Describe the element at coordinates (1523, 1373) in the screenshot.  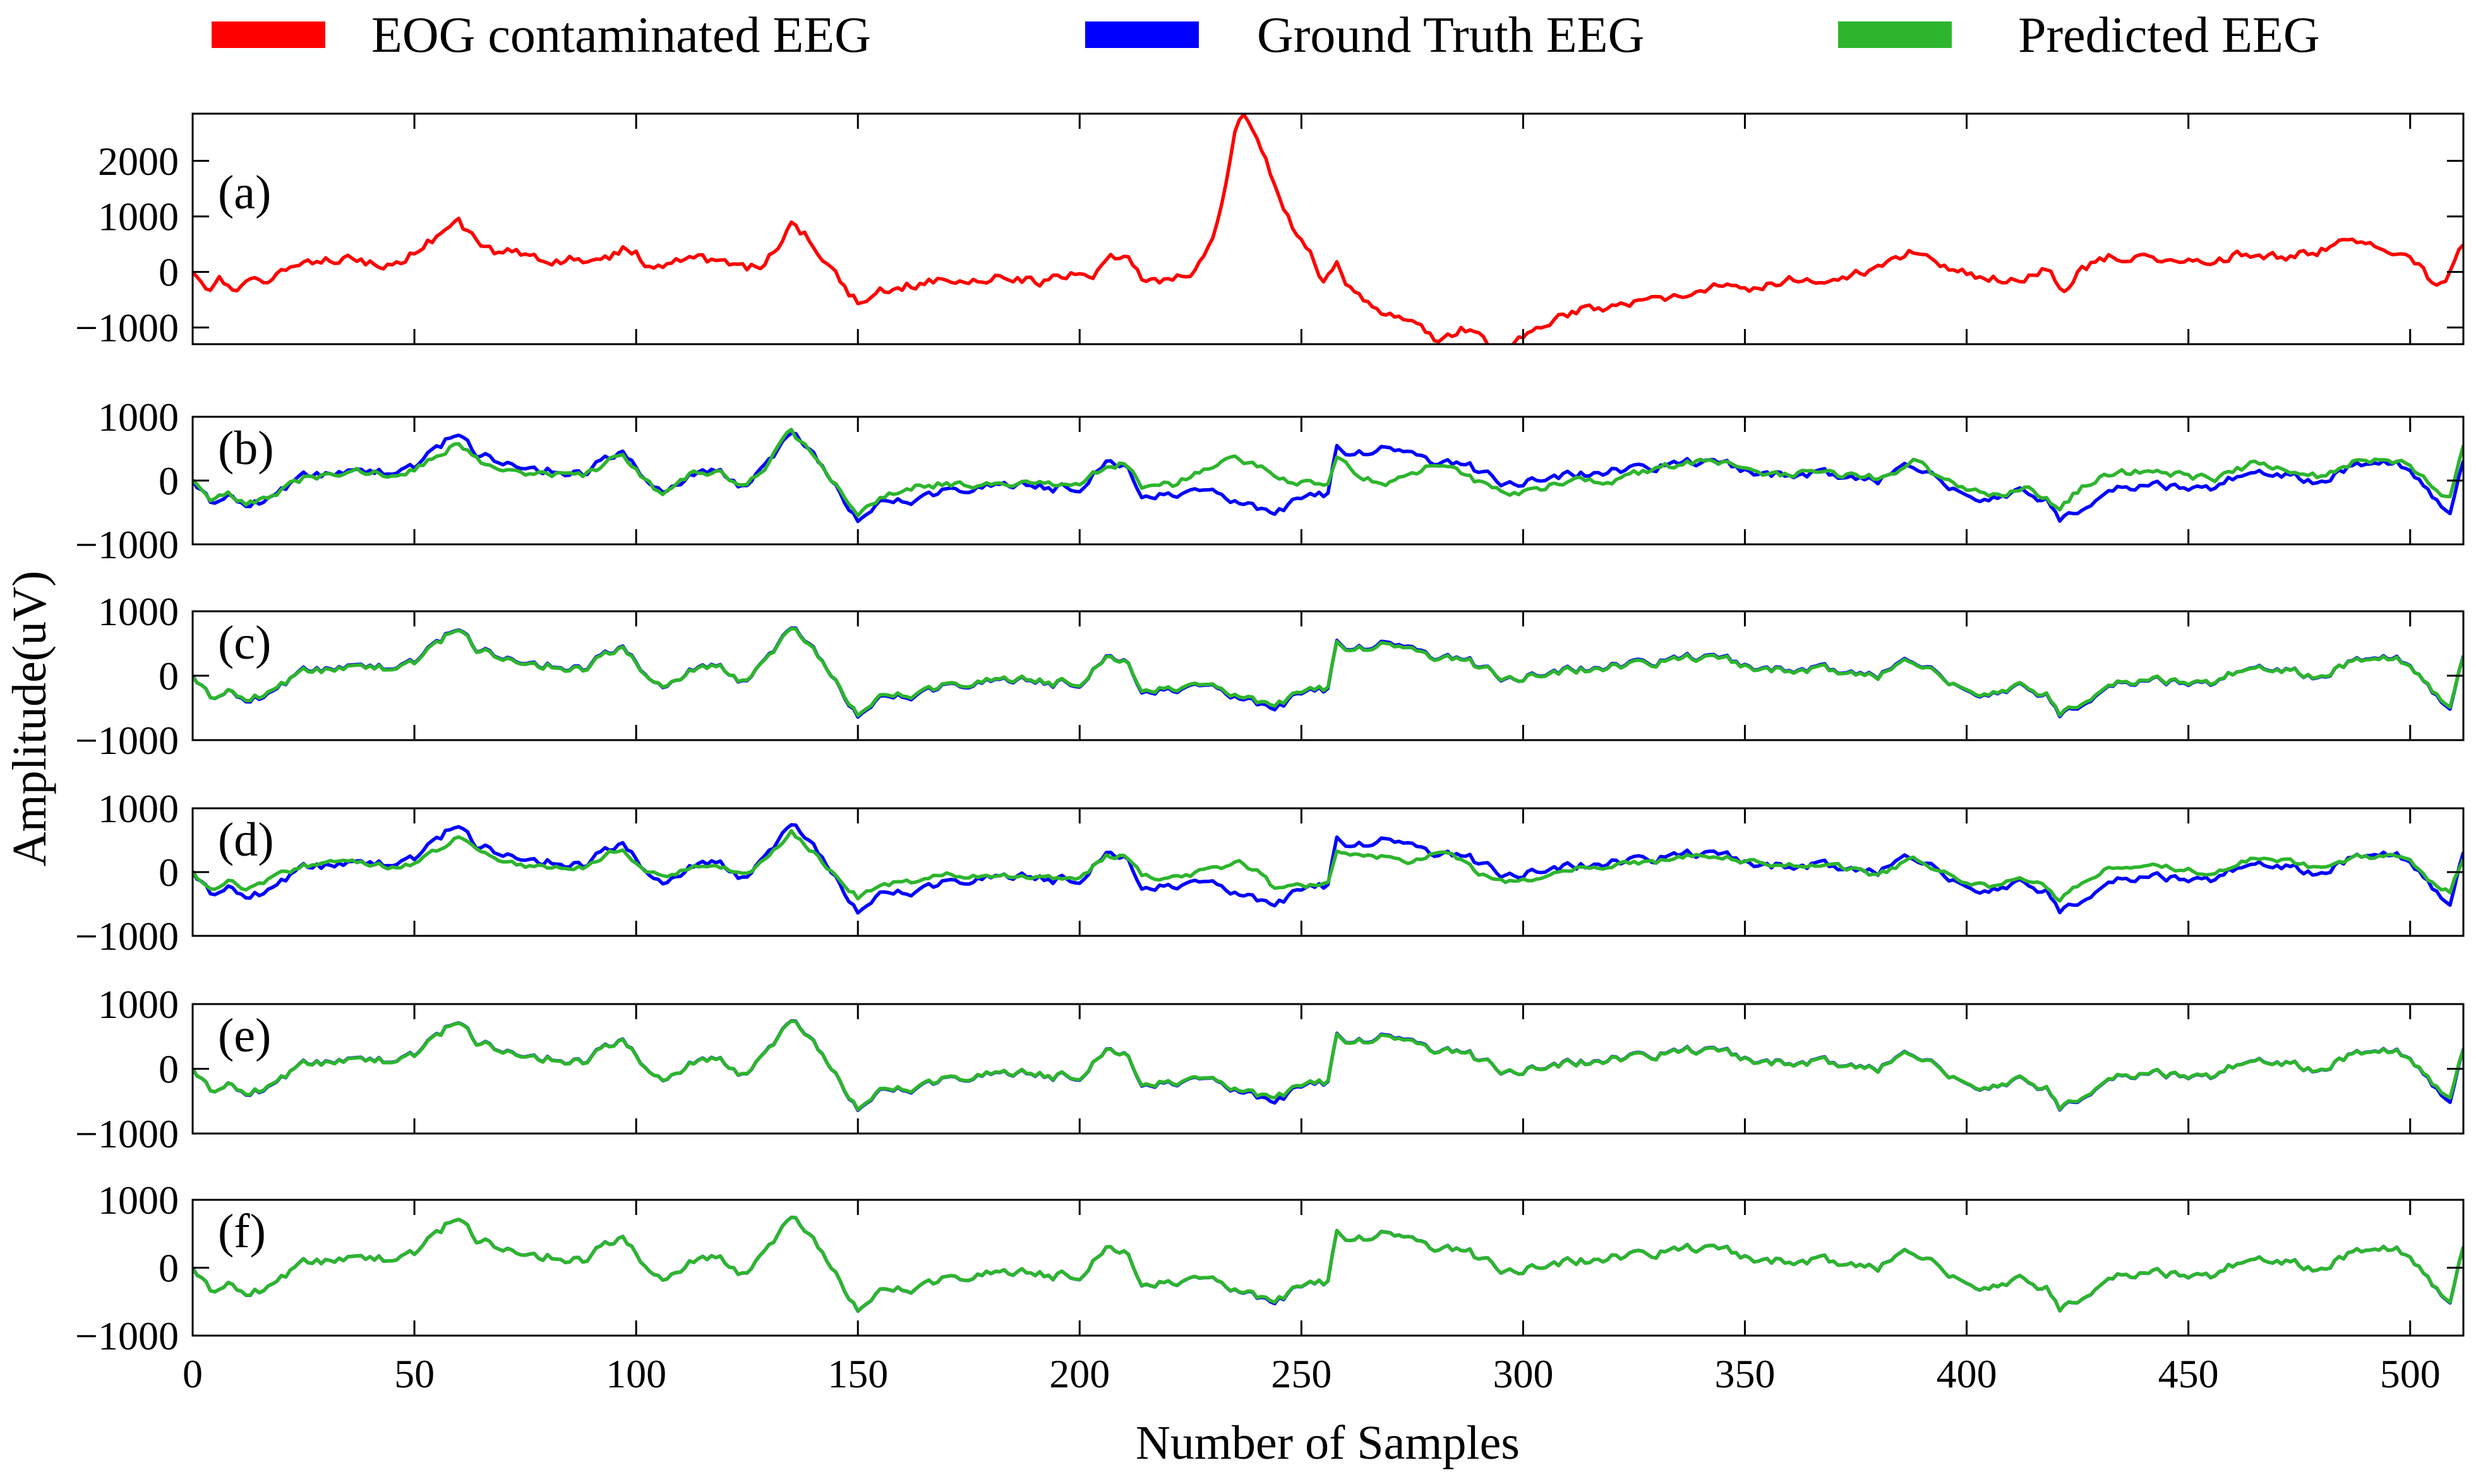
I see `x-tick-label: 300` at that location.